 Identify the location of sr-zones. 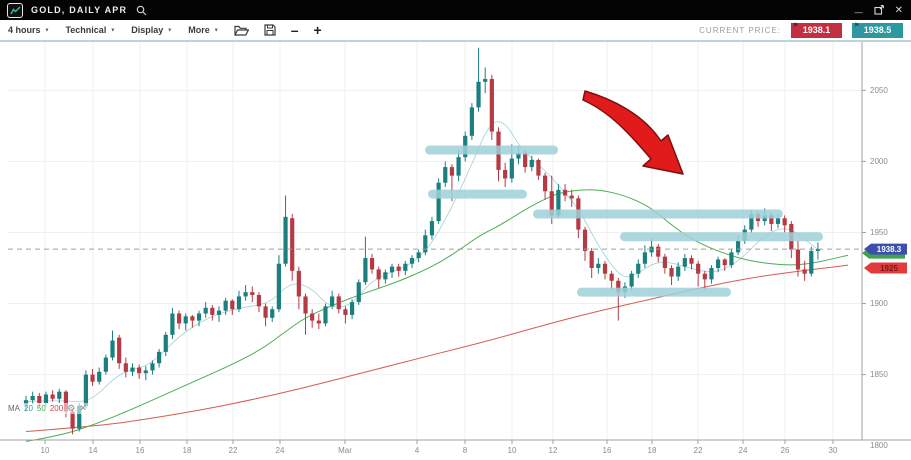
(624, 221).